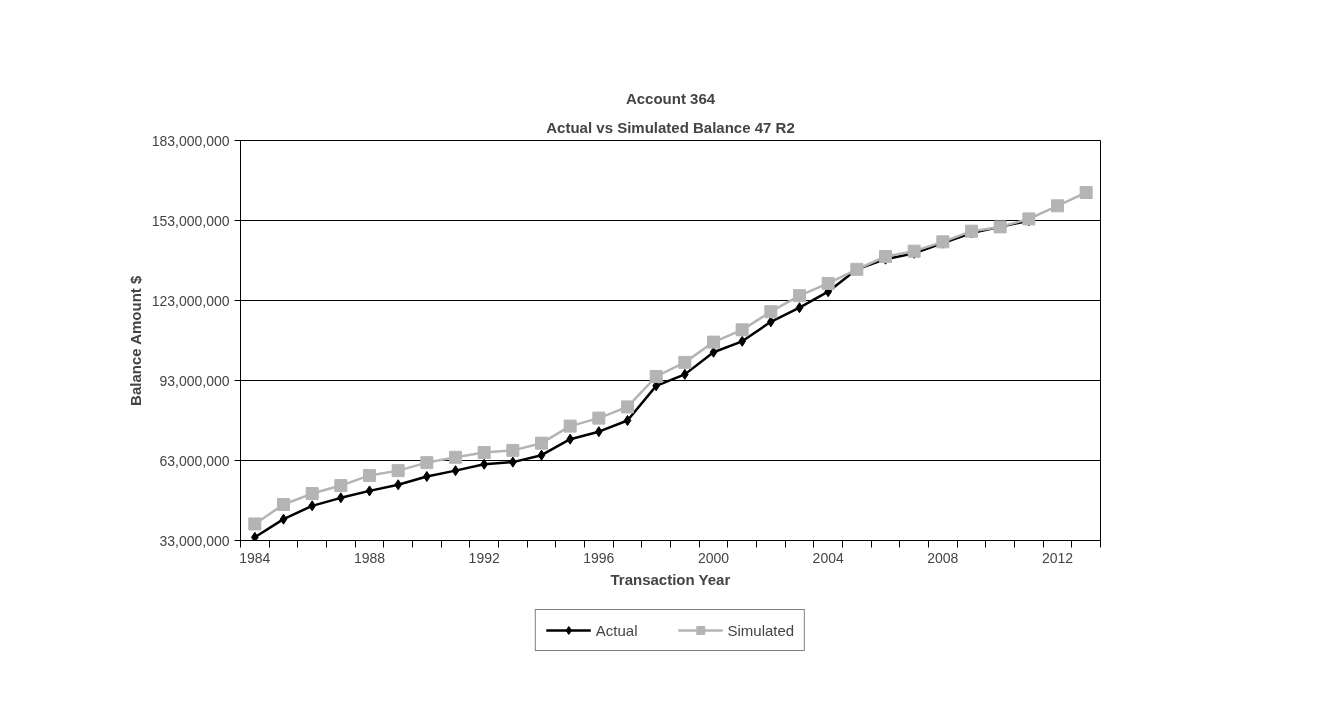 Image resolution: width=1337 pixels, height=711 pixels. I want to click on x-tick-label: 1992, so click(484, 557).